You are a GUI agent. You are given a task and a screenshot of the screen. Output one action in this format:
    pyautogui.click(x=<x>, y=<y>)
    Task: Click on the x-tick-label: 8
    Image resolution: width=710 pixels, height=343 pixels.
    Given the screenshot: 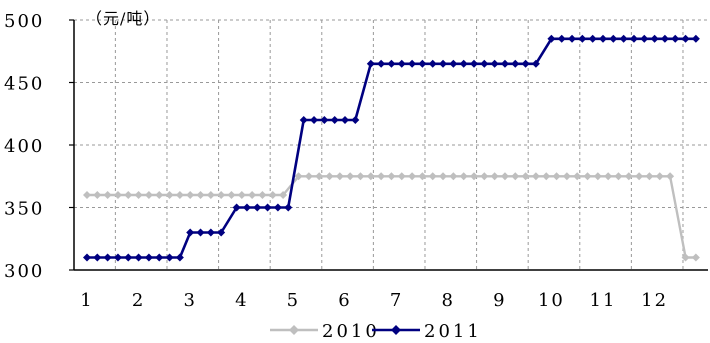 What is the action you would take?
    pyautogui.click(x=447, y=300)
    